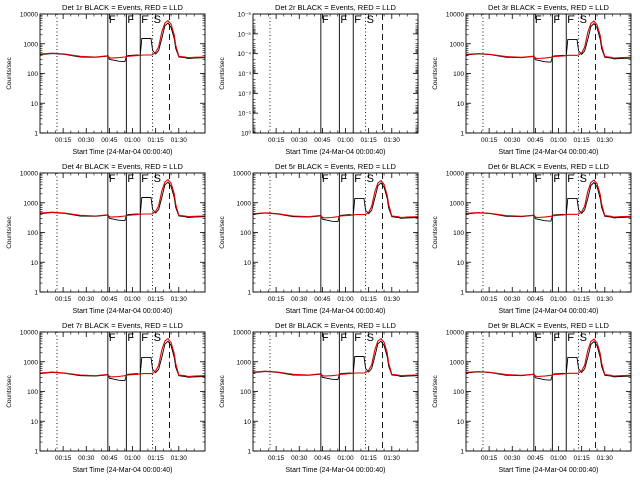 The height and width of the screenshot is (480, 640). I want to click on panel-title: Det 1r BLACK = Events, RED = LLD, so click(122, 7).